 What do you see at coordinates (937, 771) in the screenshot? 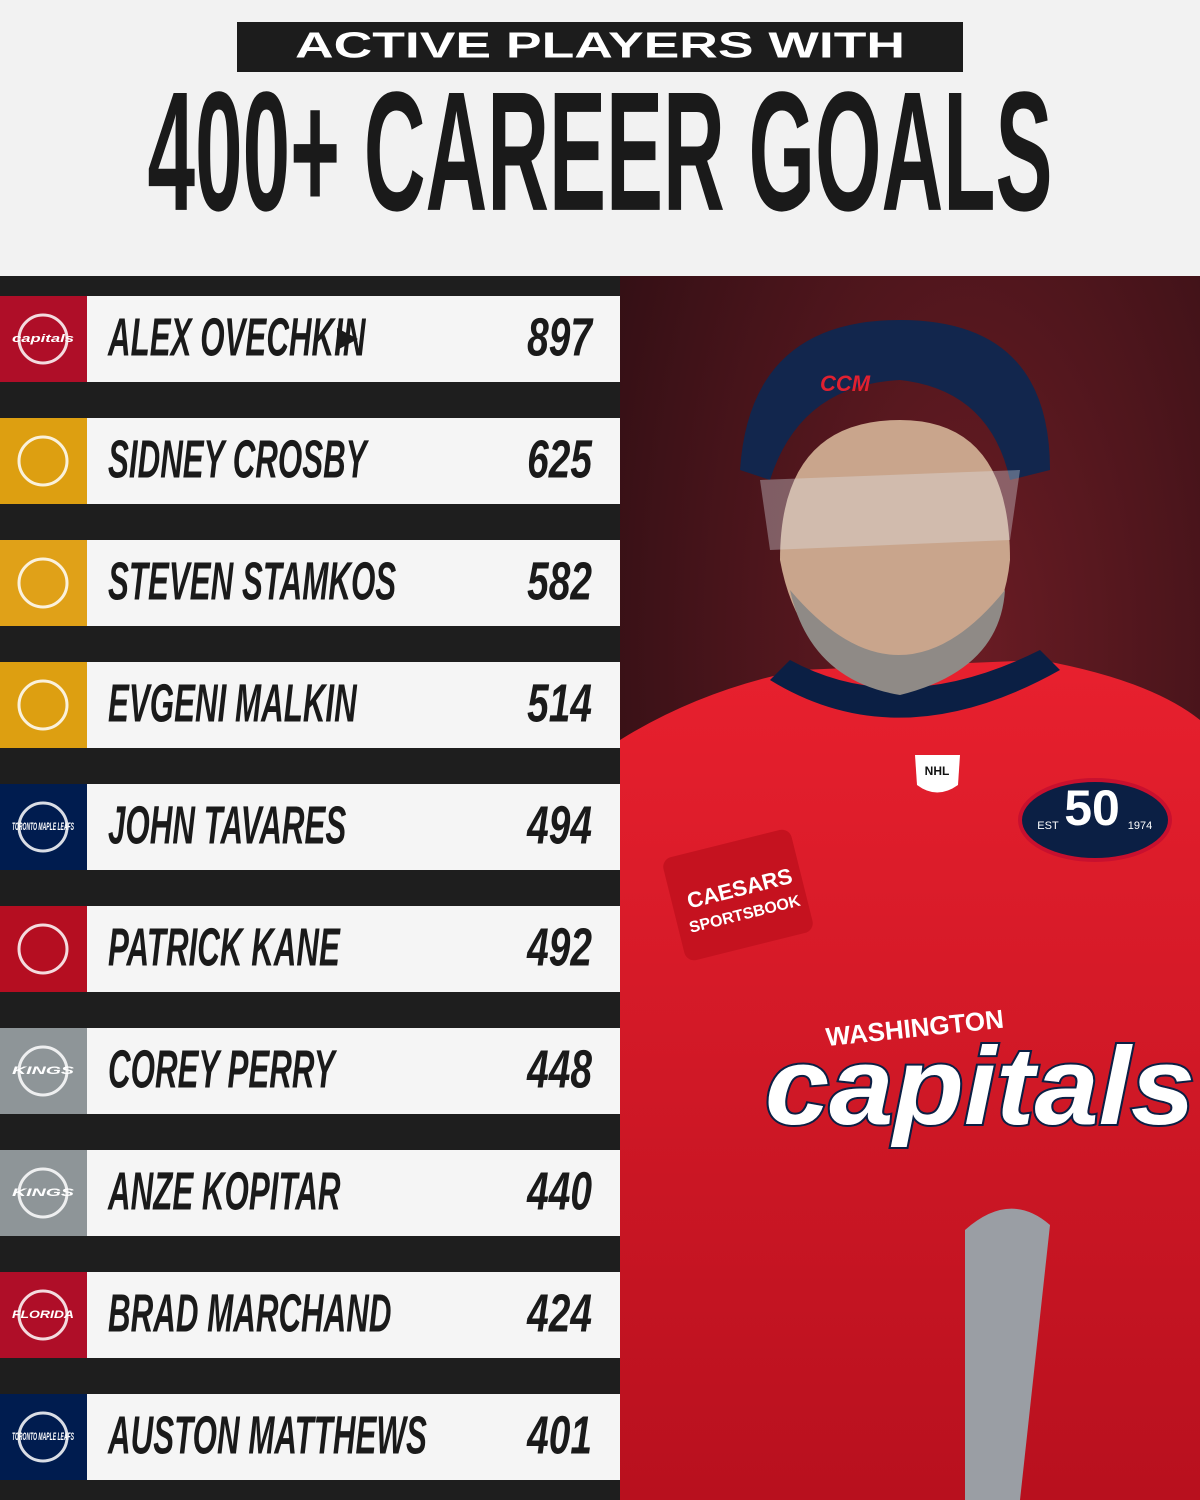
I see `shield-text: NHL` at bounding box center [937, 771].